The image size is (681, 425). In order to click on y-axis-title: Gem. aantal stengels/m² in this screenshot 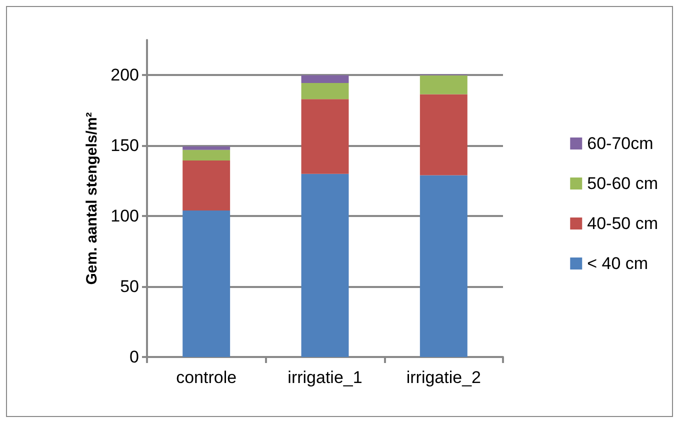, I will do `click(92, 198)`.